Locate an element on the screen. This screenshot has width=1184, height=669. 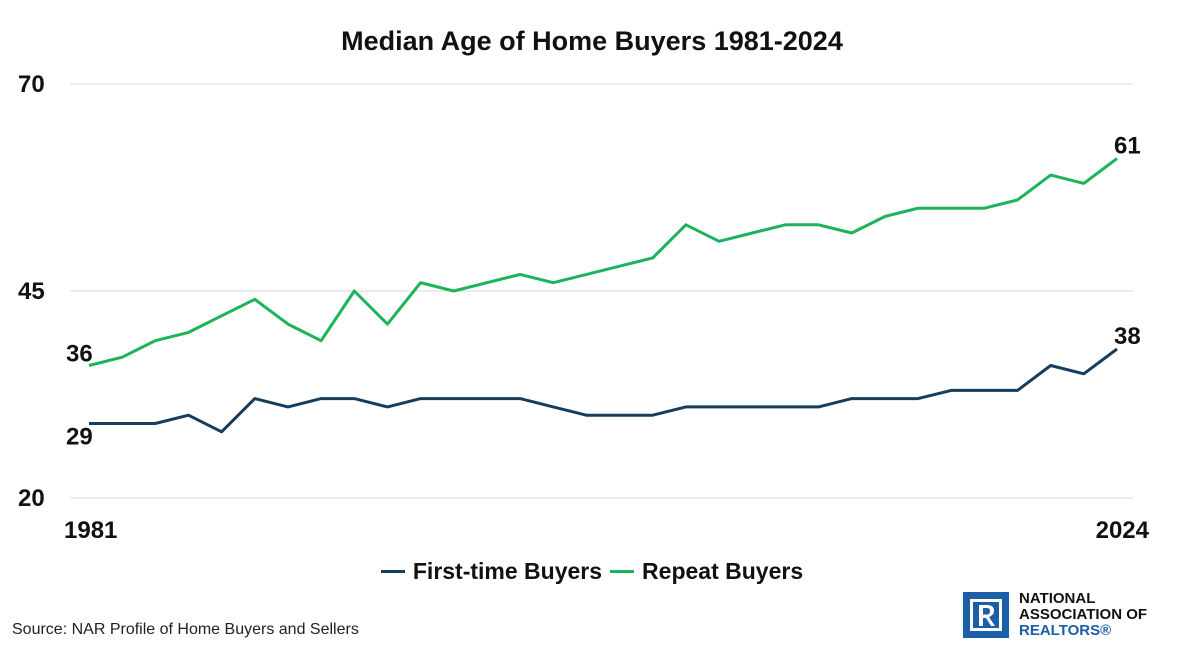
legend-label-first-time: First-time Buyers is located at coordinates (507, 571).